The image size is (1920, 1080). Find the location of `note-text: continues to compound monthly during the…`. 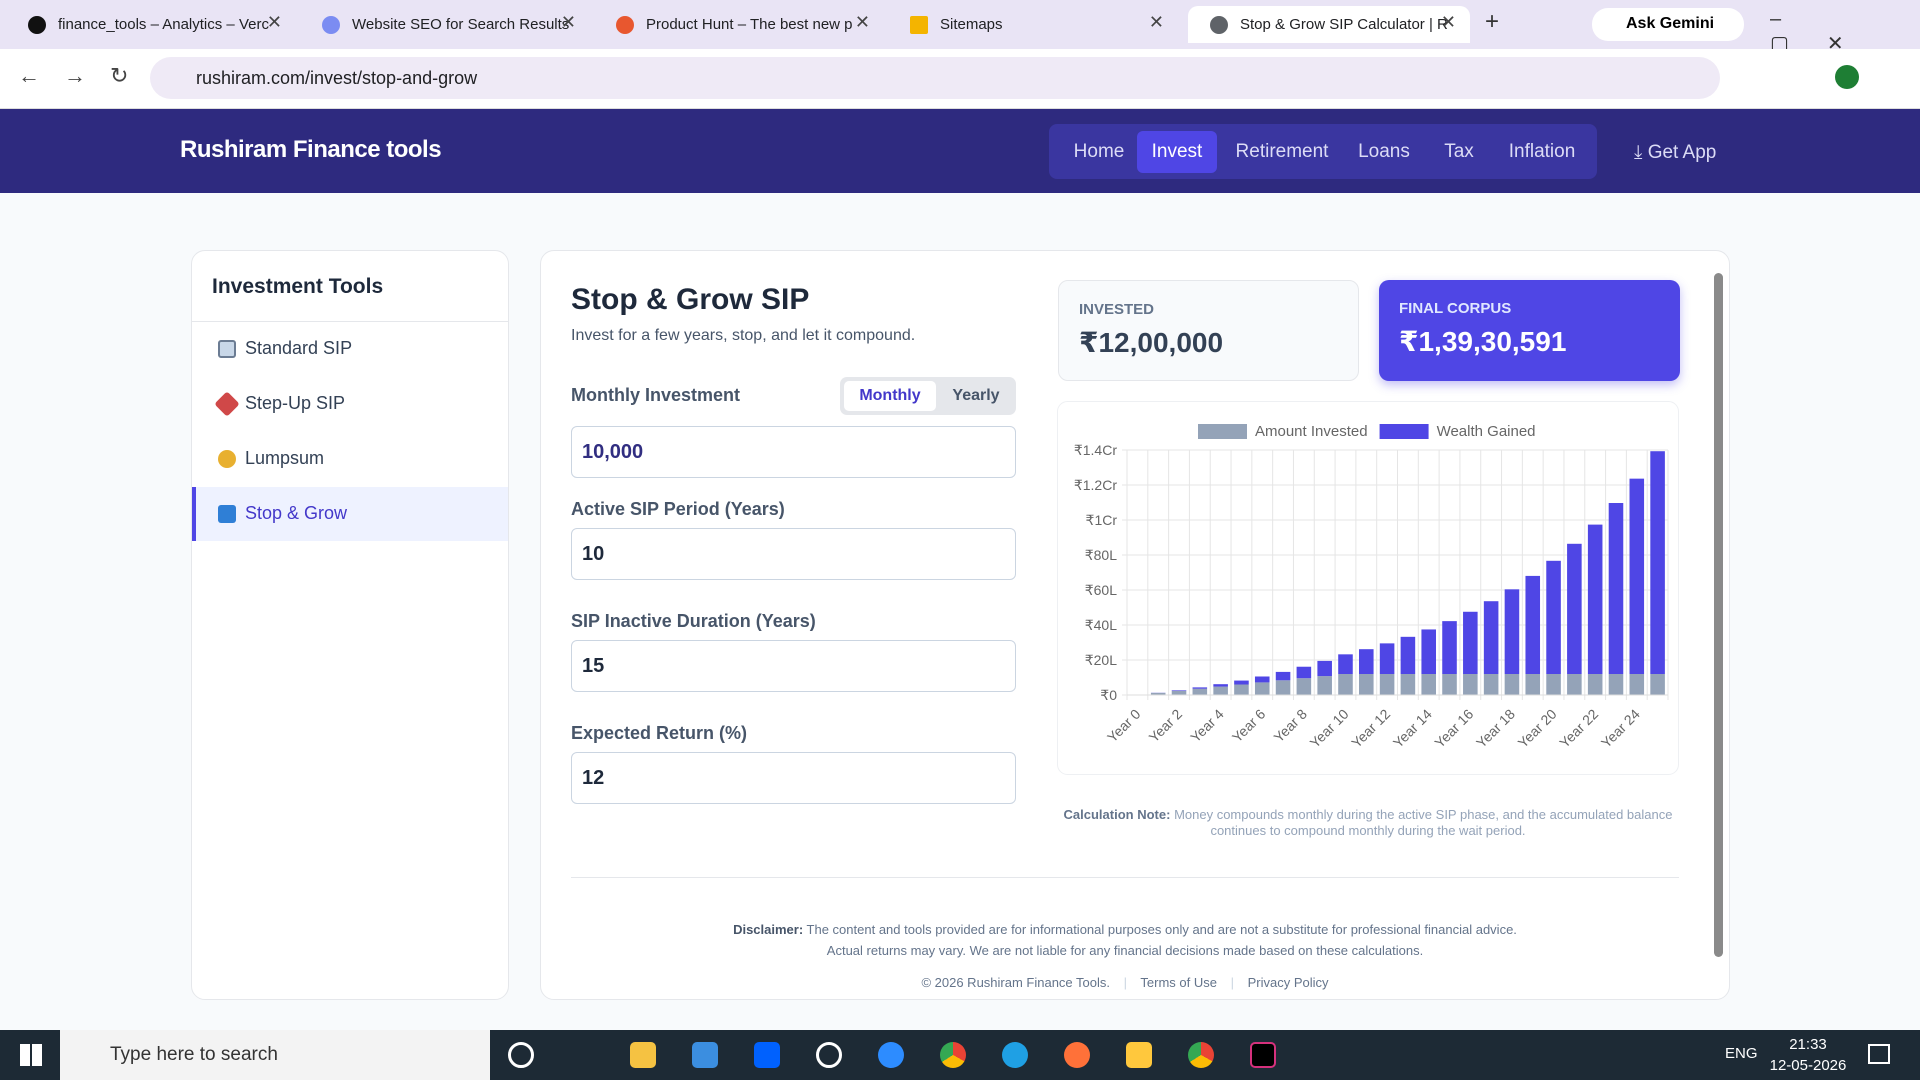

note-text: continues to compound monthly during the… is located at coordinates (1368, 830).